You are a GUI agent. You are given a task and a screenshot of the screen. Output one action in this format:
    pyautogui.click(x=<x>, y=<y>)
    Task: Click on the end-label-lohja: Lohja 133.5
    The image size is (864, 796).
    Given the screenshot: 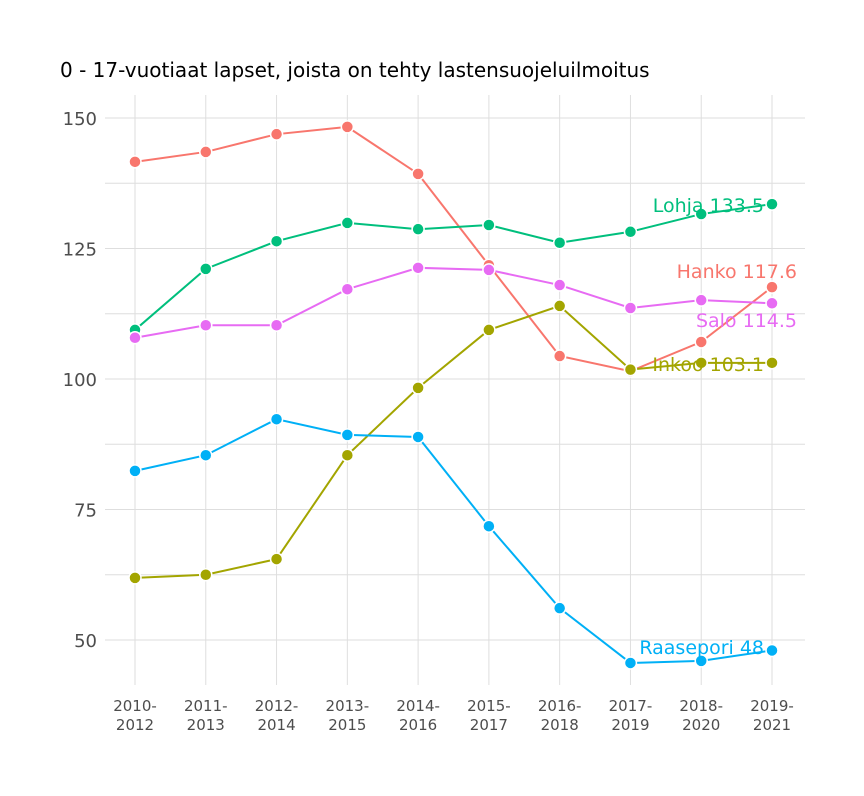 What is the action you would take?
    pyautogui.click(x=708, y=206)
    